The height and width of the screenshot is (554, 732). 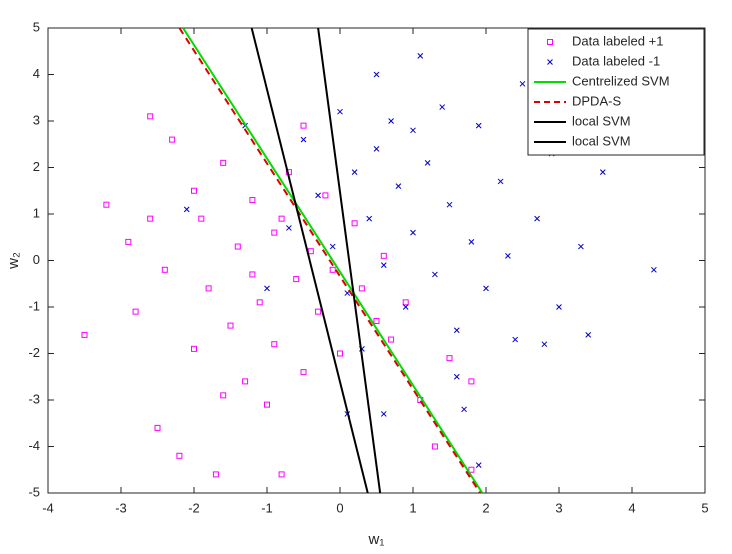 What do you see at coordinates (558, 507) in the screenshot?
I see `x-tick-label: 3` at bounding box center [558, 507].